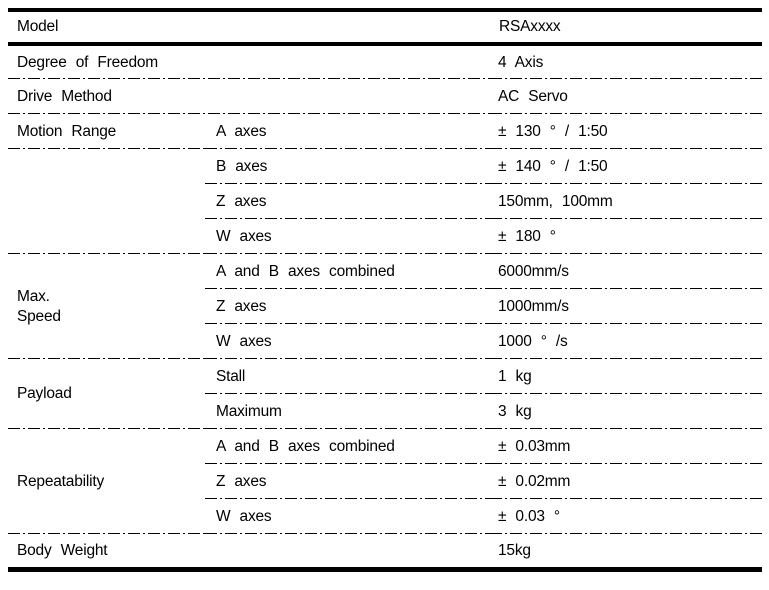  What do you see at coordinates (347, 166) in the screenshot?
I see `spec-sub-label-cell: B axes` at bounding box center [347, 166].